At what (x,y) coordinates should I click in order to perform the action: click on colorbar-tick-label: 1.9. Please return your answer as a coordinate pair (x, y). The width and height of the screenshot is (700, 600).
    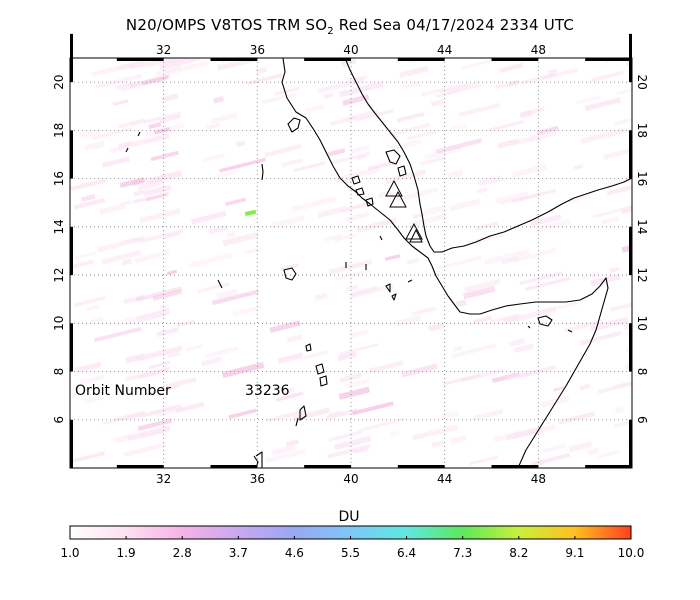
    Looking at the image, I should click on (126, 553).